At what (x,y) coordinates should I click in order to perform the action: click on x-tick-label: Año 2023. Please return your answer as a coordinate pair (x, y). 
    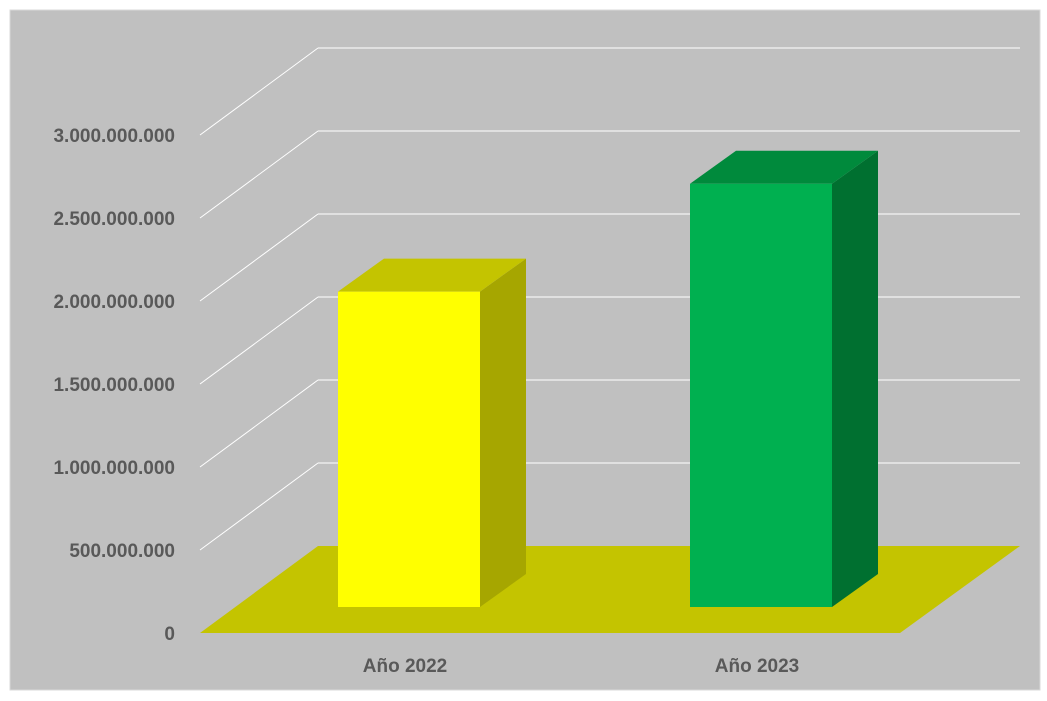
    Looking at the image, I should click on (757, 666).